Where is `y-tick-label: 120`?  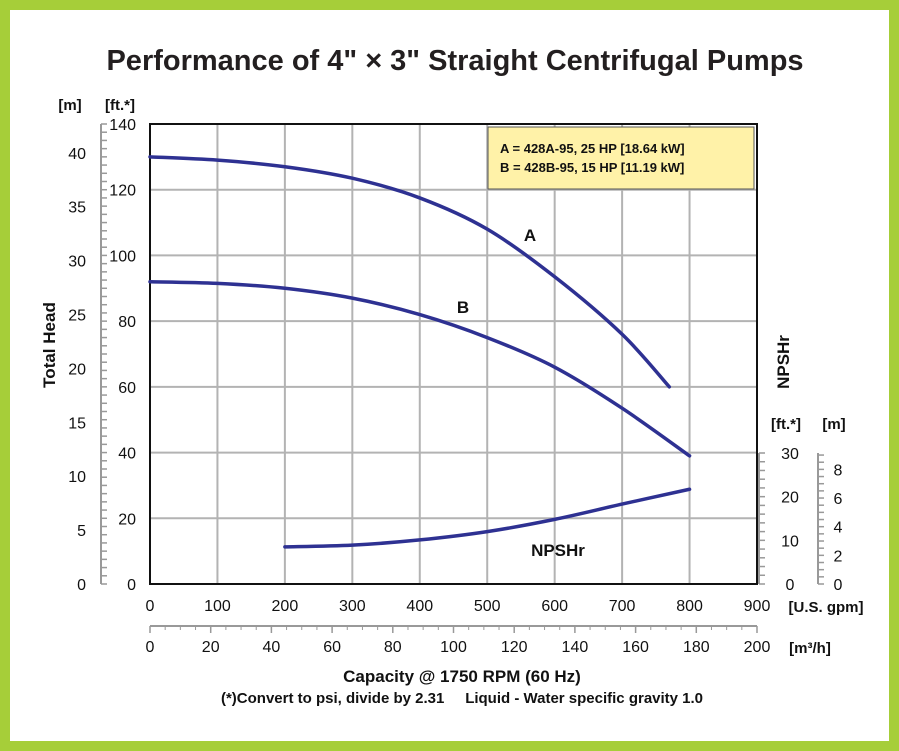
y-tick-label: 120 is located at coordinates (122, 191).